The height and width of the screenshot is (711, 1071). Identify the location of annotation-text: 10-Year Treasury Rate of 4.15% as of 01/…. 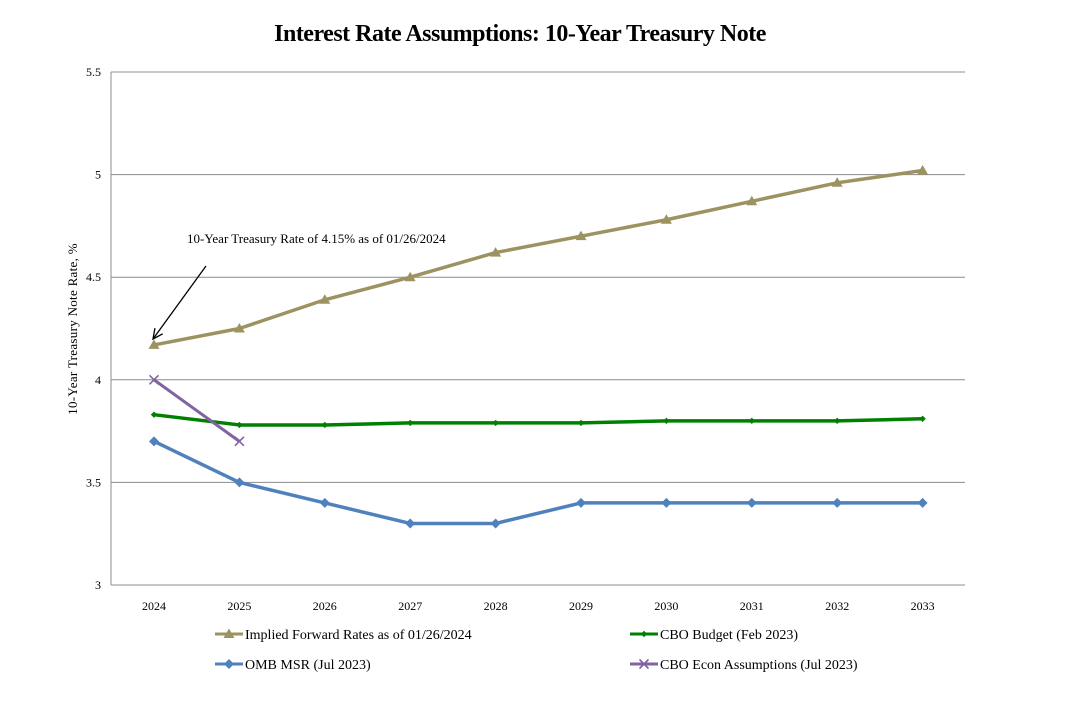
(316, 238).